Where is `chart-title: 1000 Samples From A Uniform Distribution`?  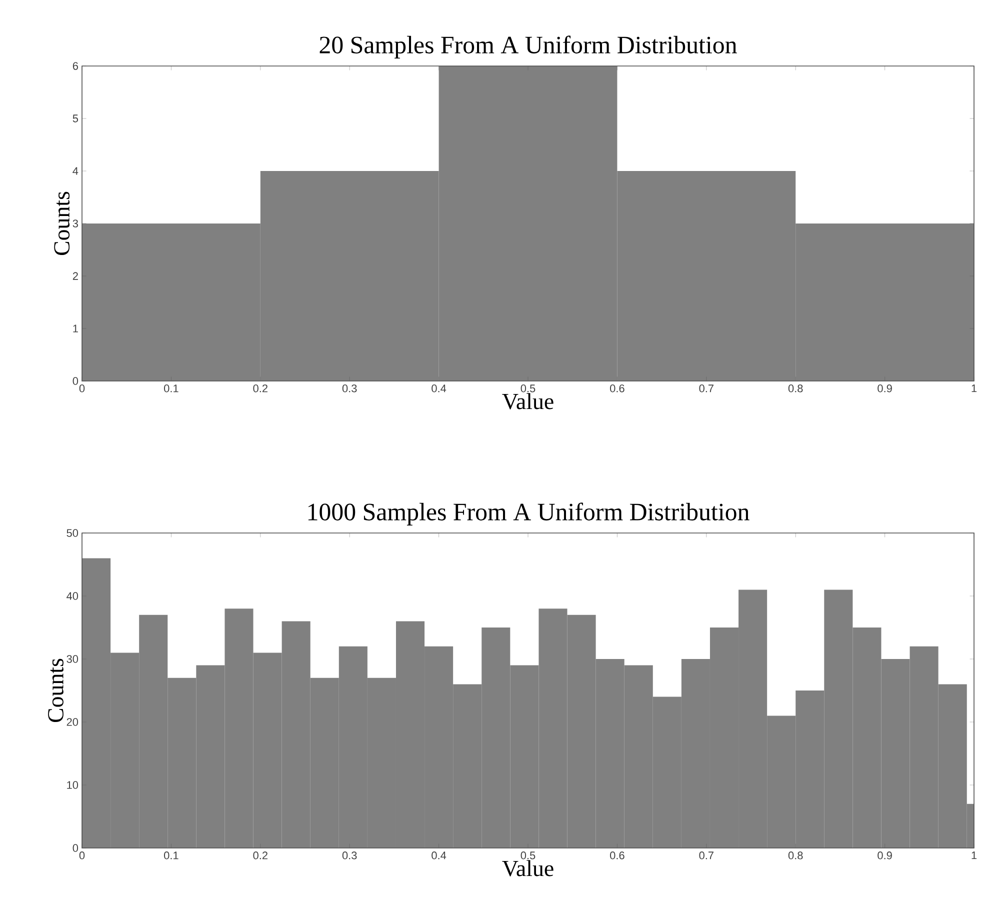 chart-title: 1000 Samples From A Uniform Distribution is located at coordinates (529, 514).